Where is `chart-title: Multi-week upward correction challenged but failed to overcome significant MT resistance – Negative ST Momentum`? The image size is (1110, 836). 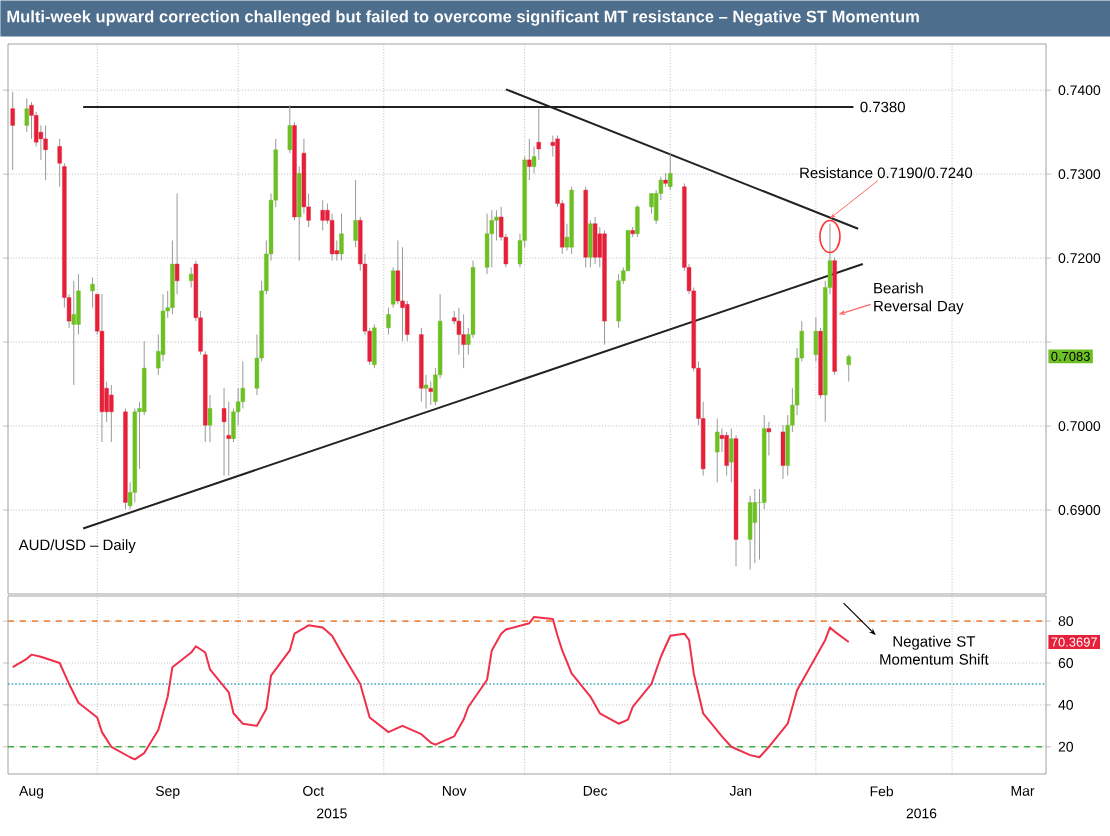 chart-title: Multi-week upward correction challenged but failed to overcome significant MT resistance – Negative ST Momentum is located at coordinates (463, 18).